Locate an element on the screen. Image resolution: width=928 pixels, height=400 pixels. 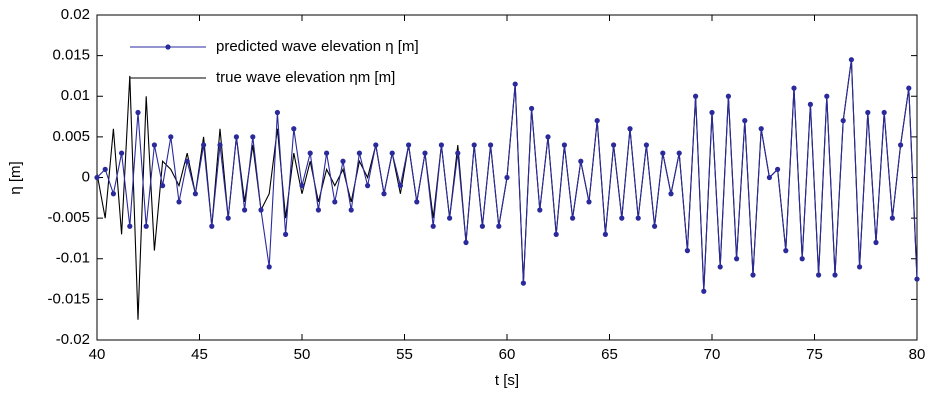
x-axis-label: t [s] is located at coordinates (507, 380).